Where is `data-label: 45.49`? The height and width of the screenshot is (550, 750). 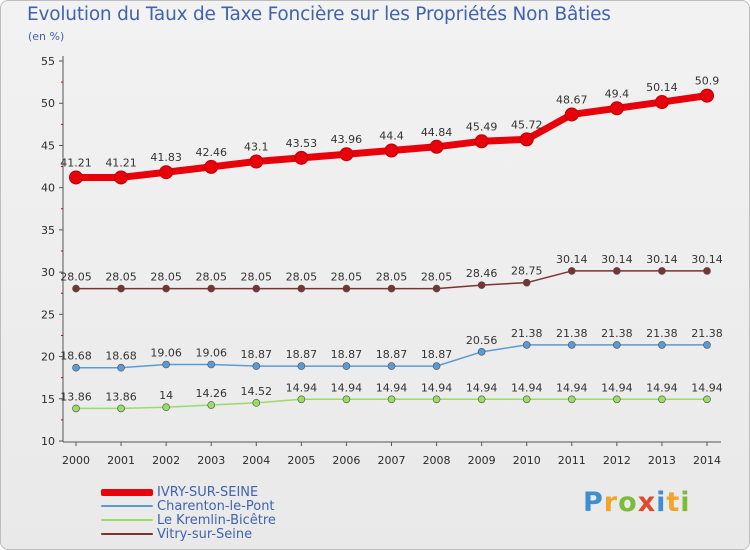
data-label: 45.49 is located at coordinates (482, 126).